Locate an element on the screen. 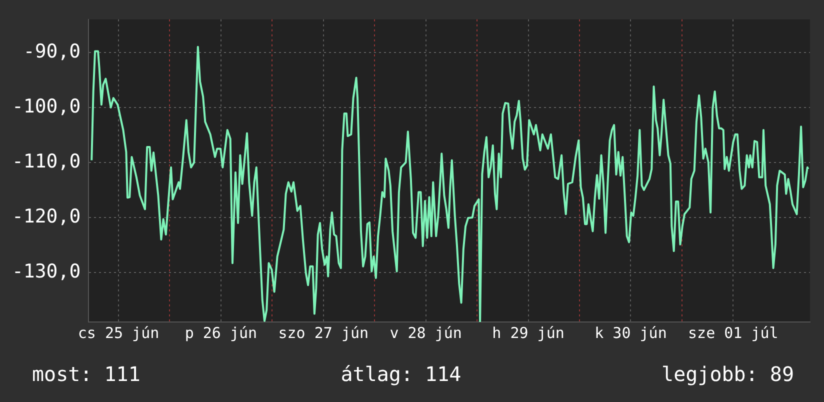 The width and height of the screenshot is (824, 402). x-tick-label: szo 27 jún is located at coordinates (323, 333).